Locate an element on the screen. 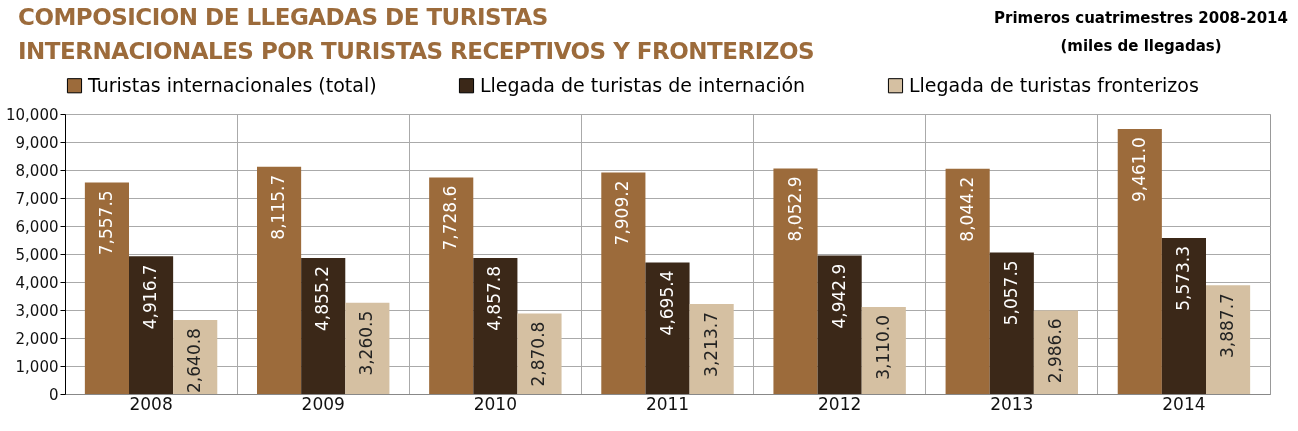 This screenshot has width=1298, height=431. data-label: 4,855.2 is located at coordinates (322, 298).